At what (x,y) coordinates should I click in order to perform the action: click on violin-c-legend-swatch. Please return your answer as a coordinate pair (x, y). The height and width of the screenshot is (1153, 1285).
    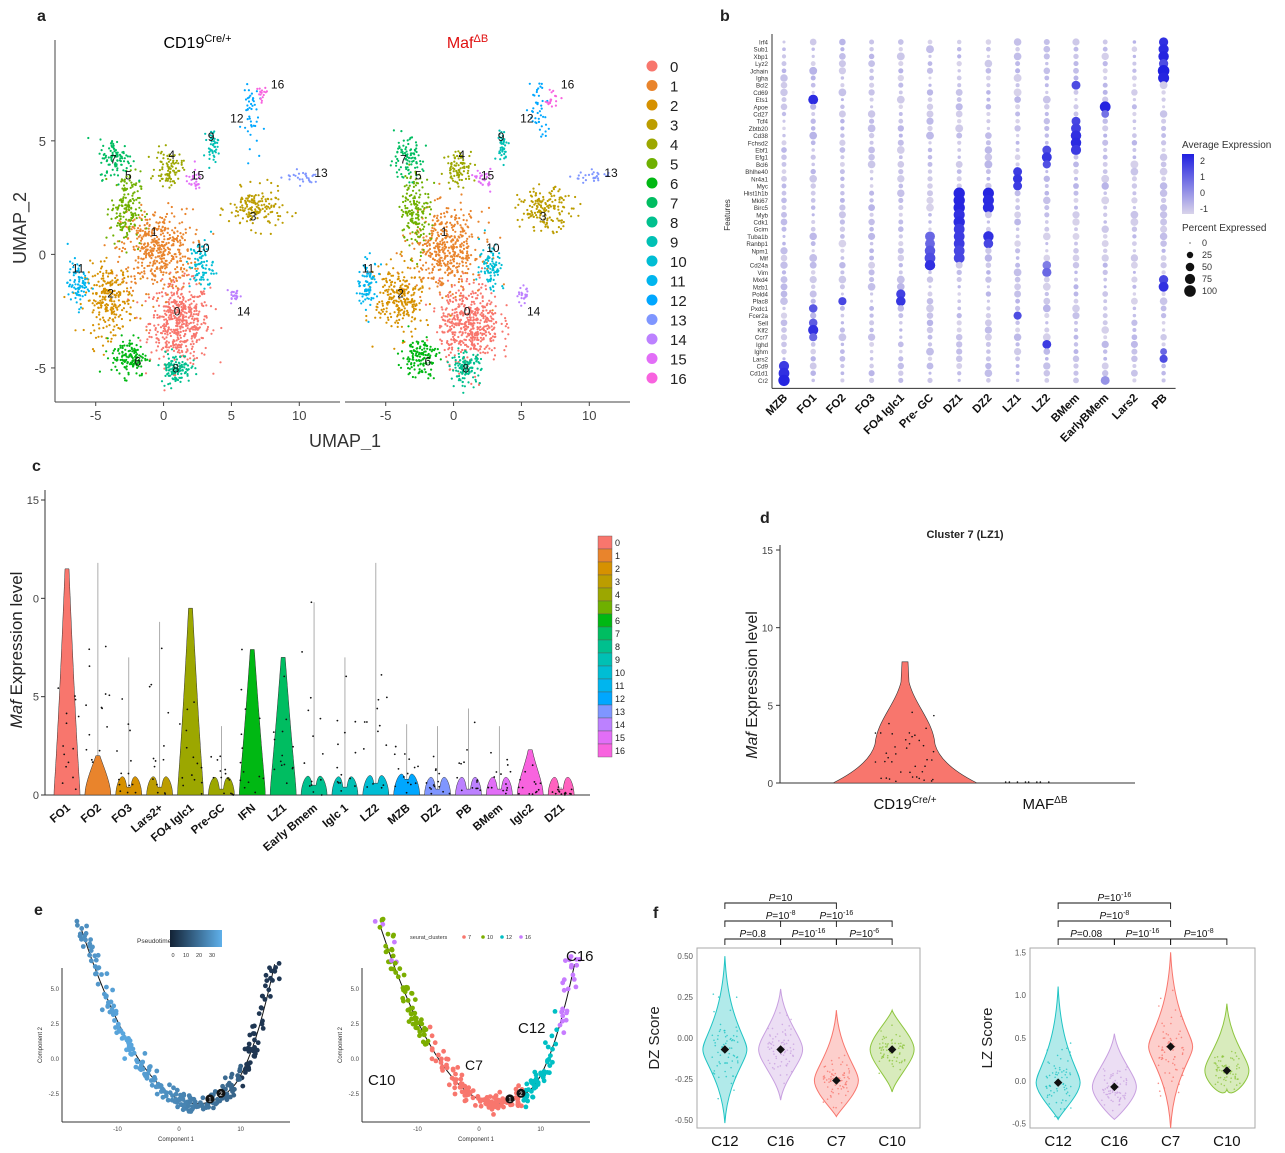
    Looking at the image, I should click on (605, 672).